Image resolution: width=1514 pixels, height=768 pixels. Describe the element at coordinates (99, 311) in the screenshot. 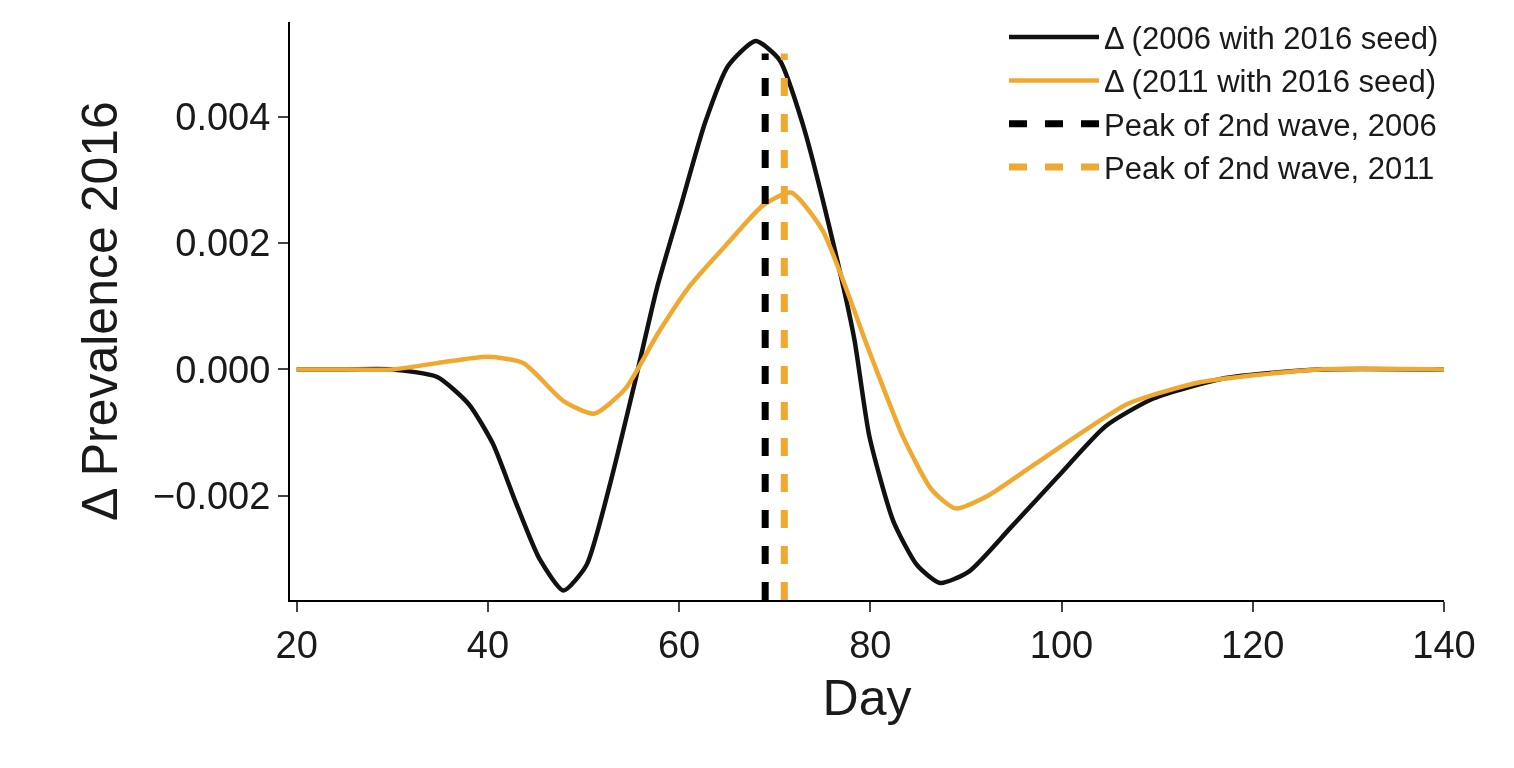

I see `y-axis-title: Δ Prevalence 2016` at that location.